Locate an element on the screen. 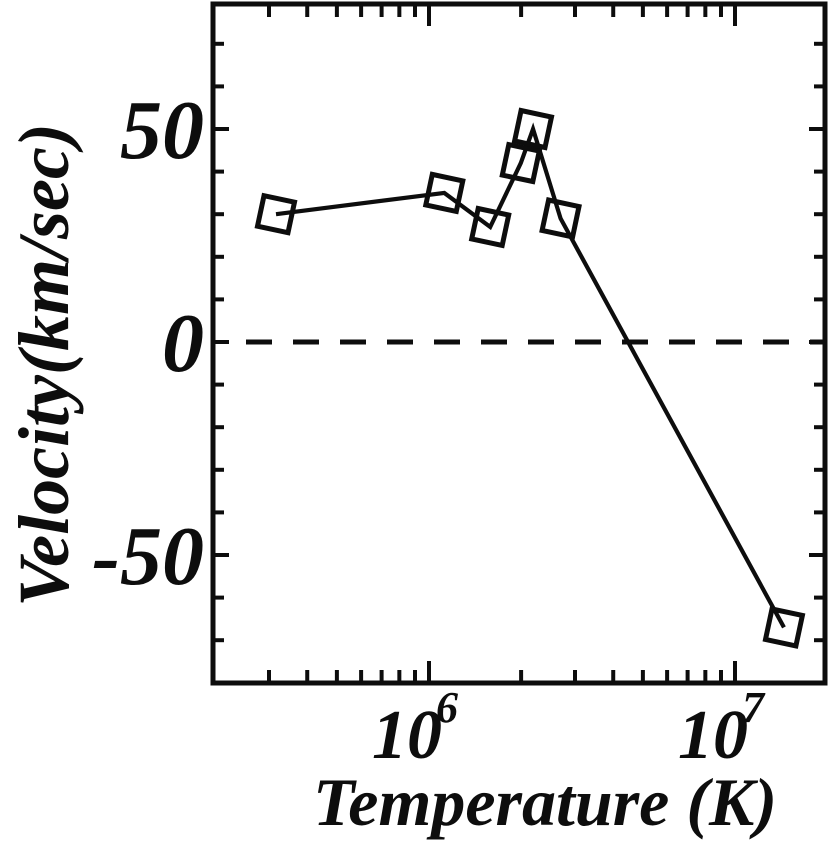 This screenshot has width=830, height=850. y-tick-label: 0 is located at coordinates (183, 343).